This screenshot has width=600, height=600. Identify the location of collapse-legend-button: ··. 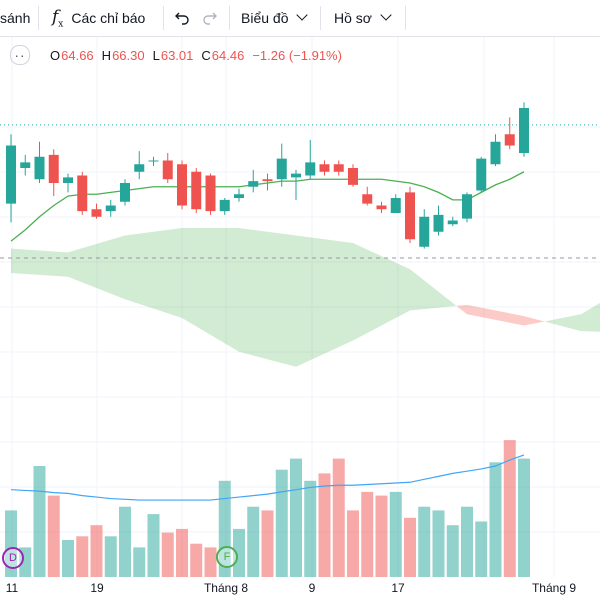
(20, 55).